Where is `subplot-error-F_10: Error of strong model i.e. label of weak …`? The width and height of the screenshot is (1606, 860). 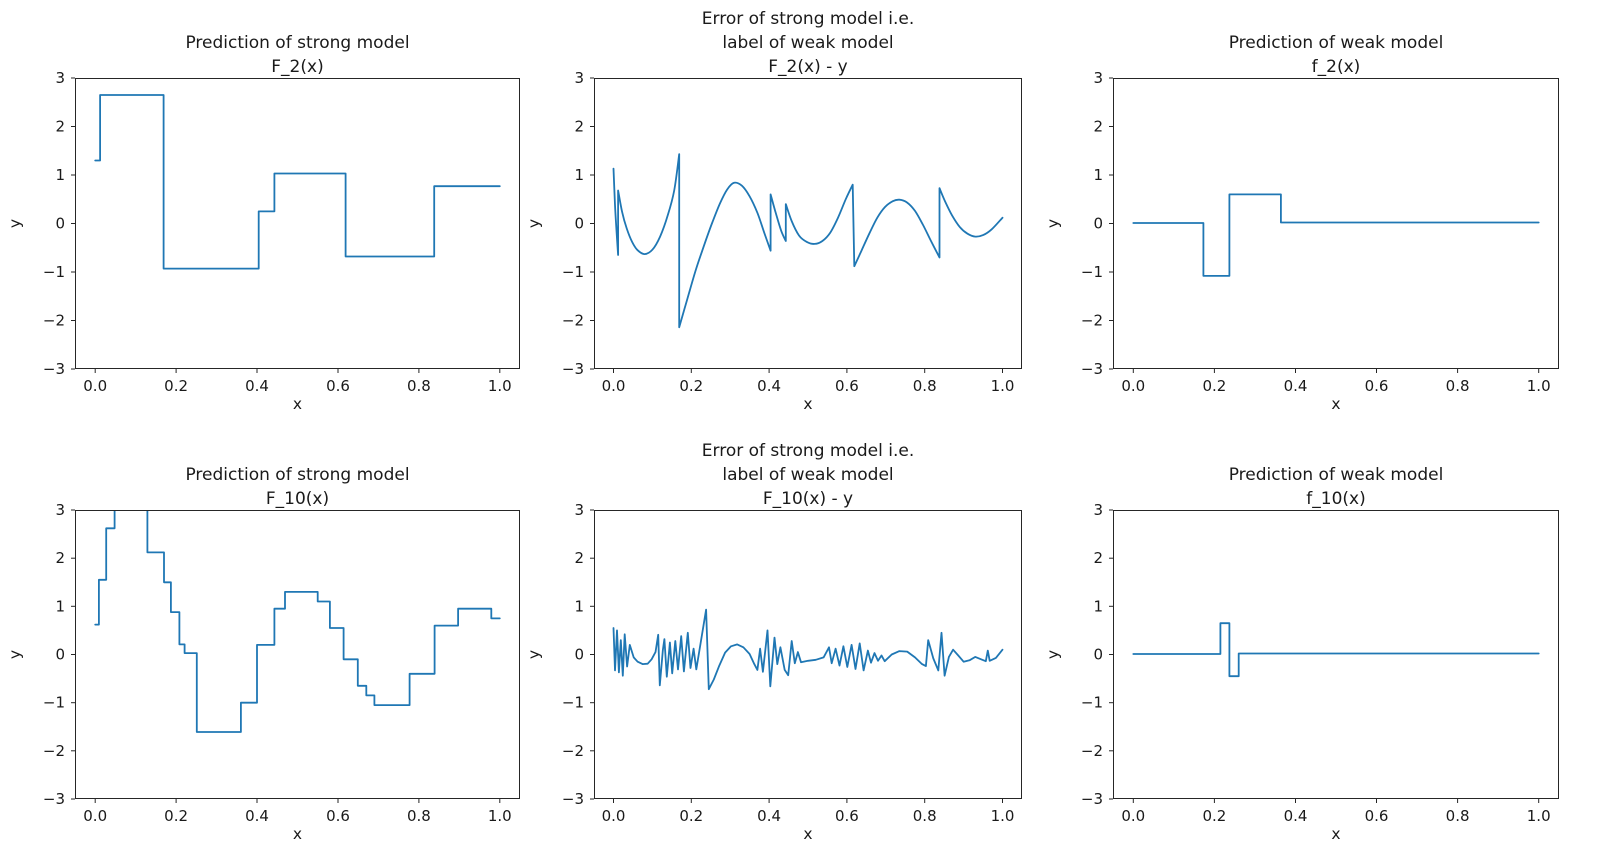 subplot-error-F_10: Error of strong model i.e. label of weak … is located at coordinates (773, 642).